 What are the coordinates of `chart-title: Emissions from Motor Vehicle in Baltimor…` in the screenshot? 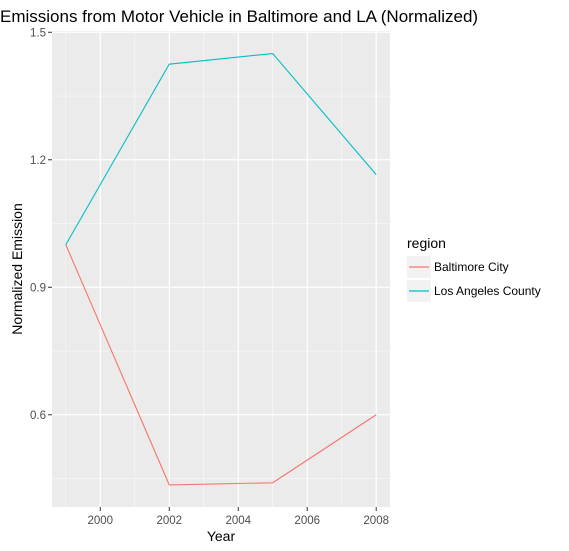 It's located at (239, 16).